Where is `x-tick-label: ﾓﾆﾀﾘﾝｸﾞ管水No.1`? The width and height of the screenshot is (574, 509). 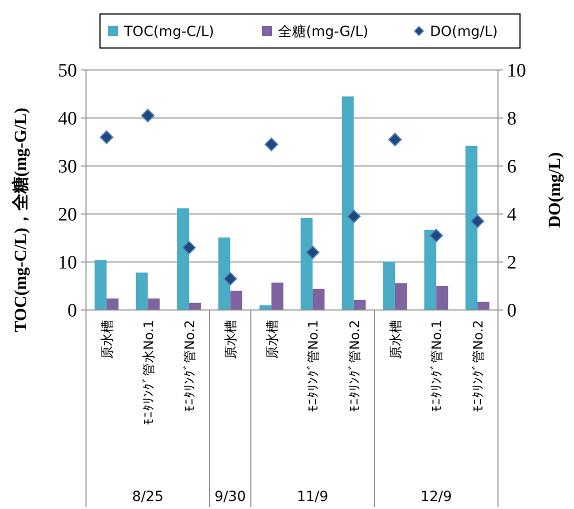
x-tick-label: ﾓﾆﾀﾘﾝｸﾞ管水No.1 is located at coordinates (149, 372).